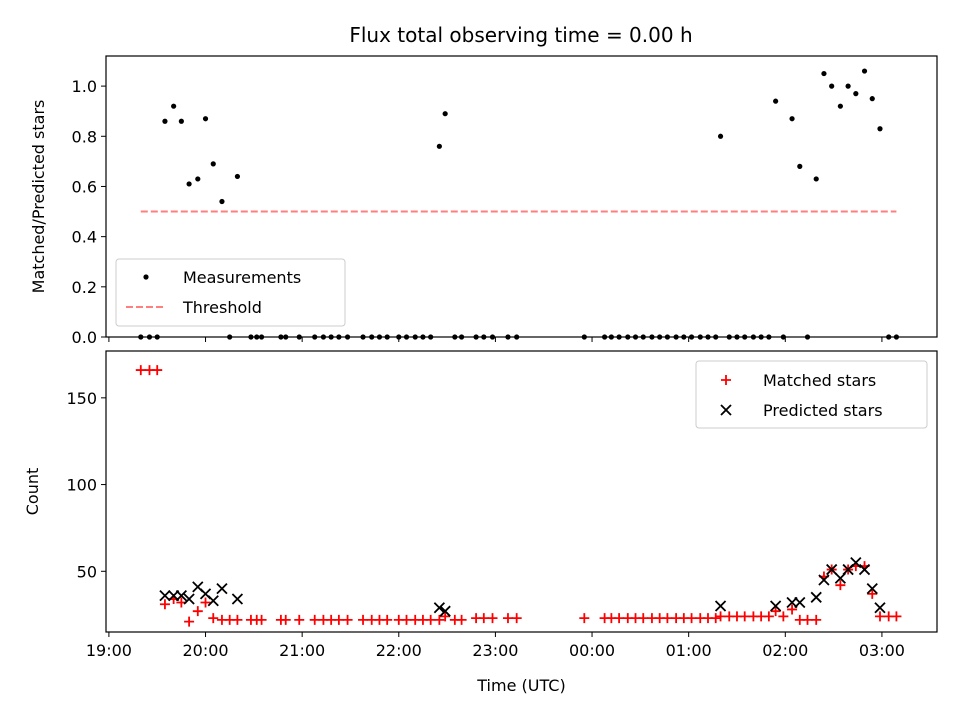 This screenshot has height=720, width=960. What do you see at coordinates (520, 685) in the screenshot?
I see `x-axis-title: Time (UTC)` at bounding box center [520, 685].